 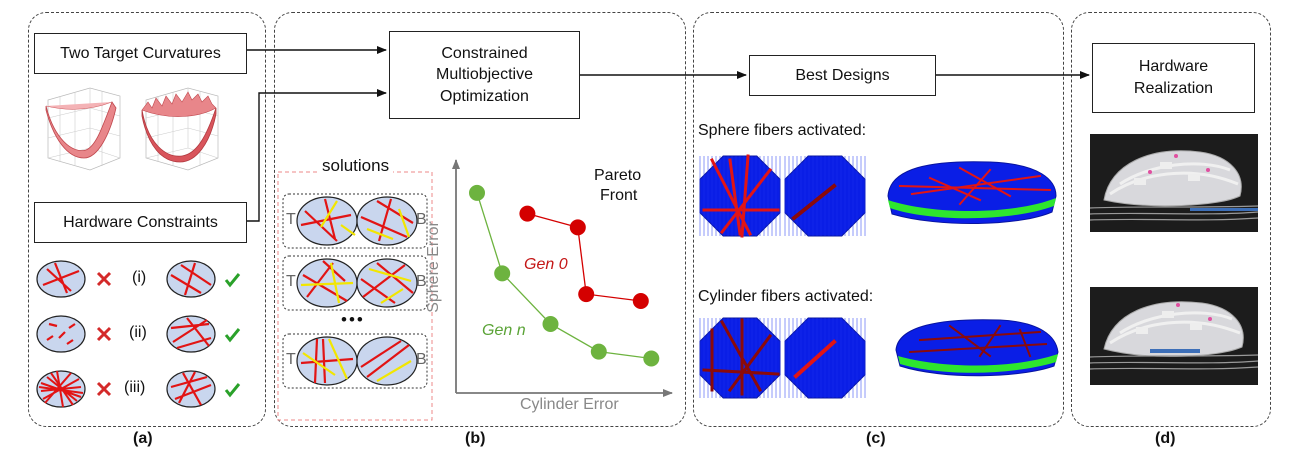 I want to click on marker-t-2: T, so click(x=291, y=281).